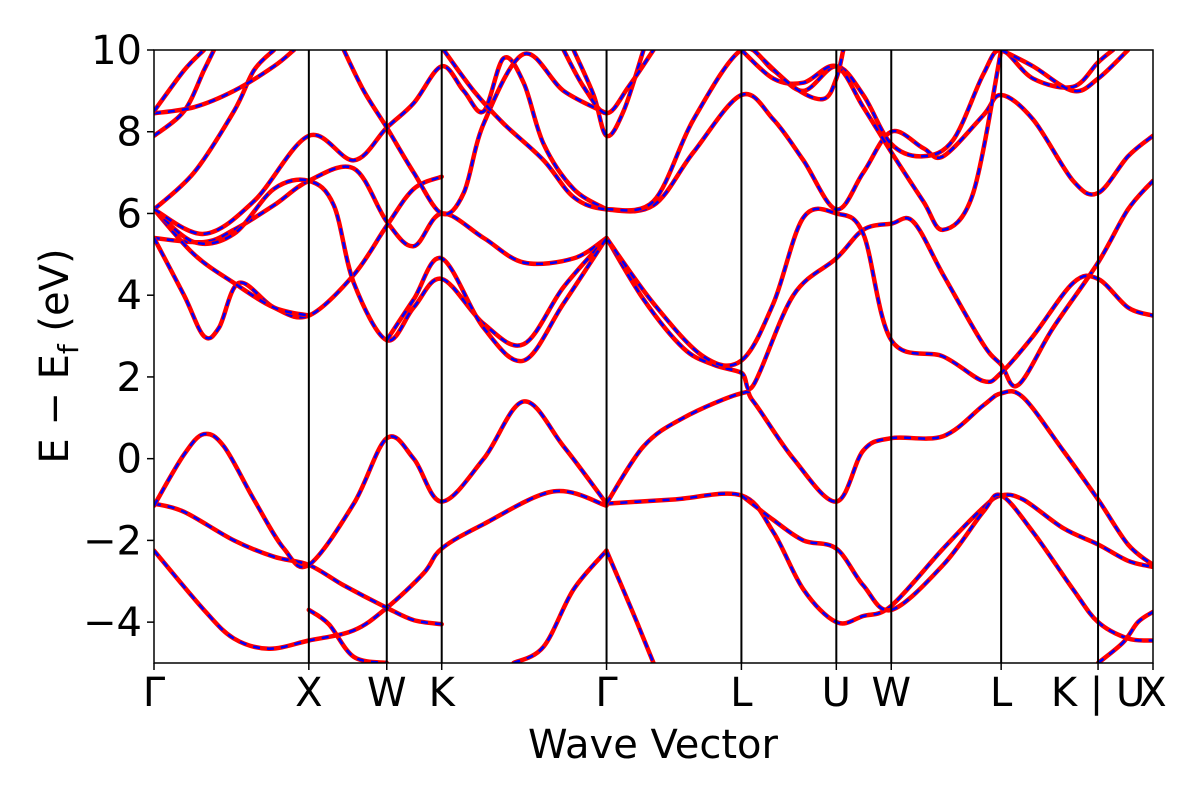  Describe the element at coordinates (630, 606) in the screenshot. I see `band-6-blue-dashed` at that location.